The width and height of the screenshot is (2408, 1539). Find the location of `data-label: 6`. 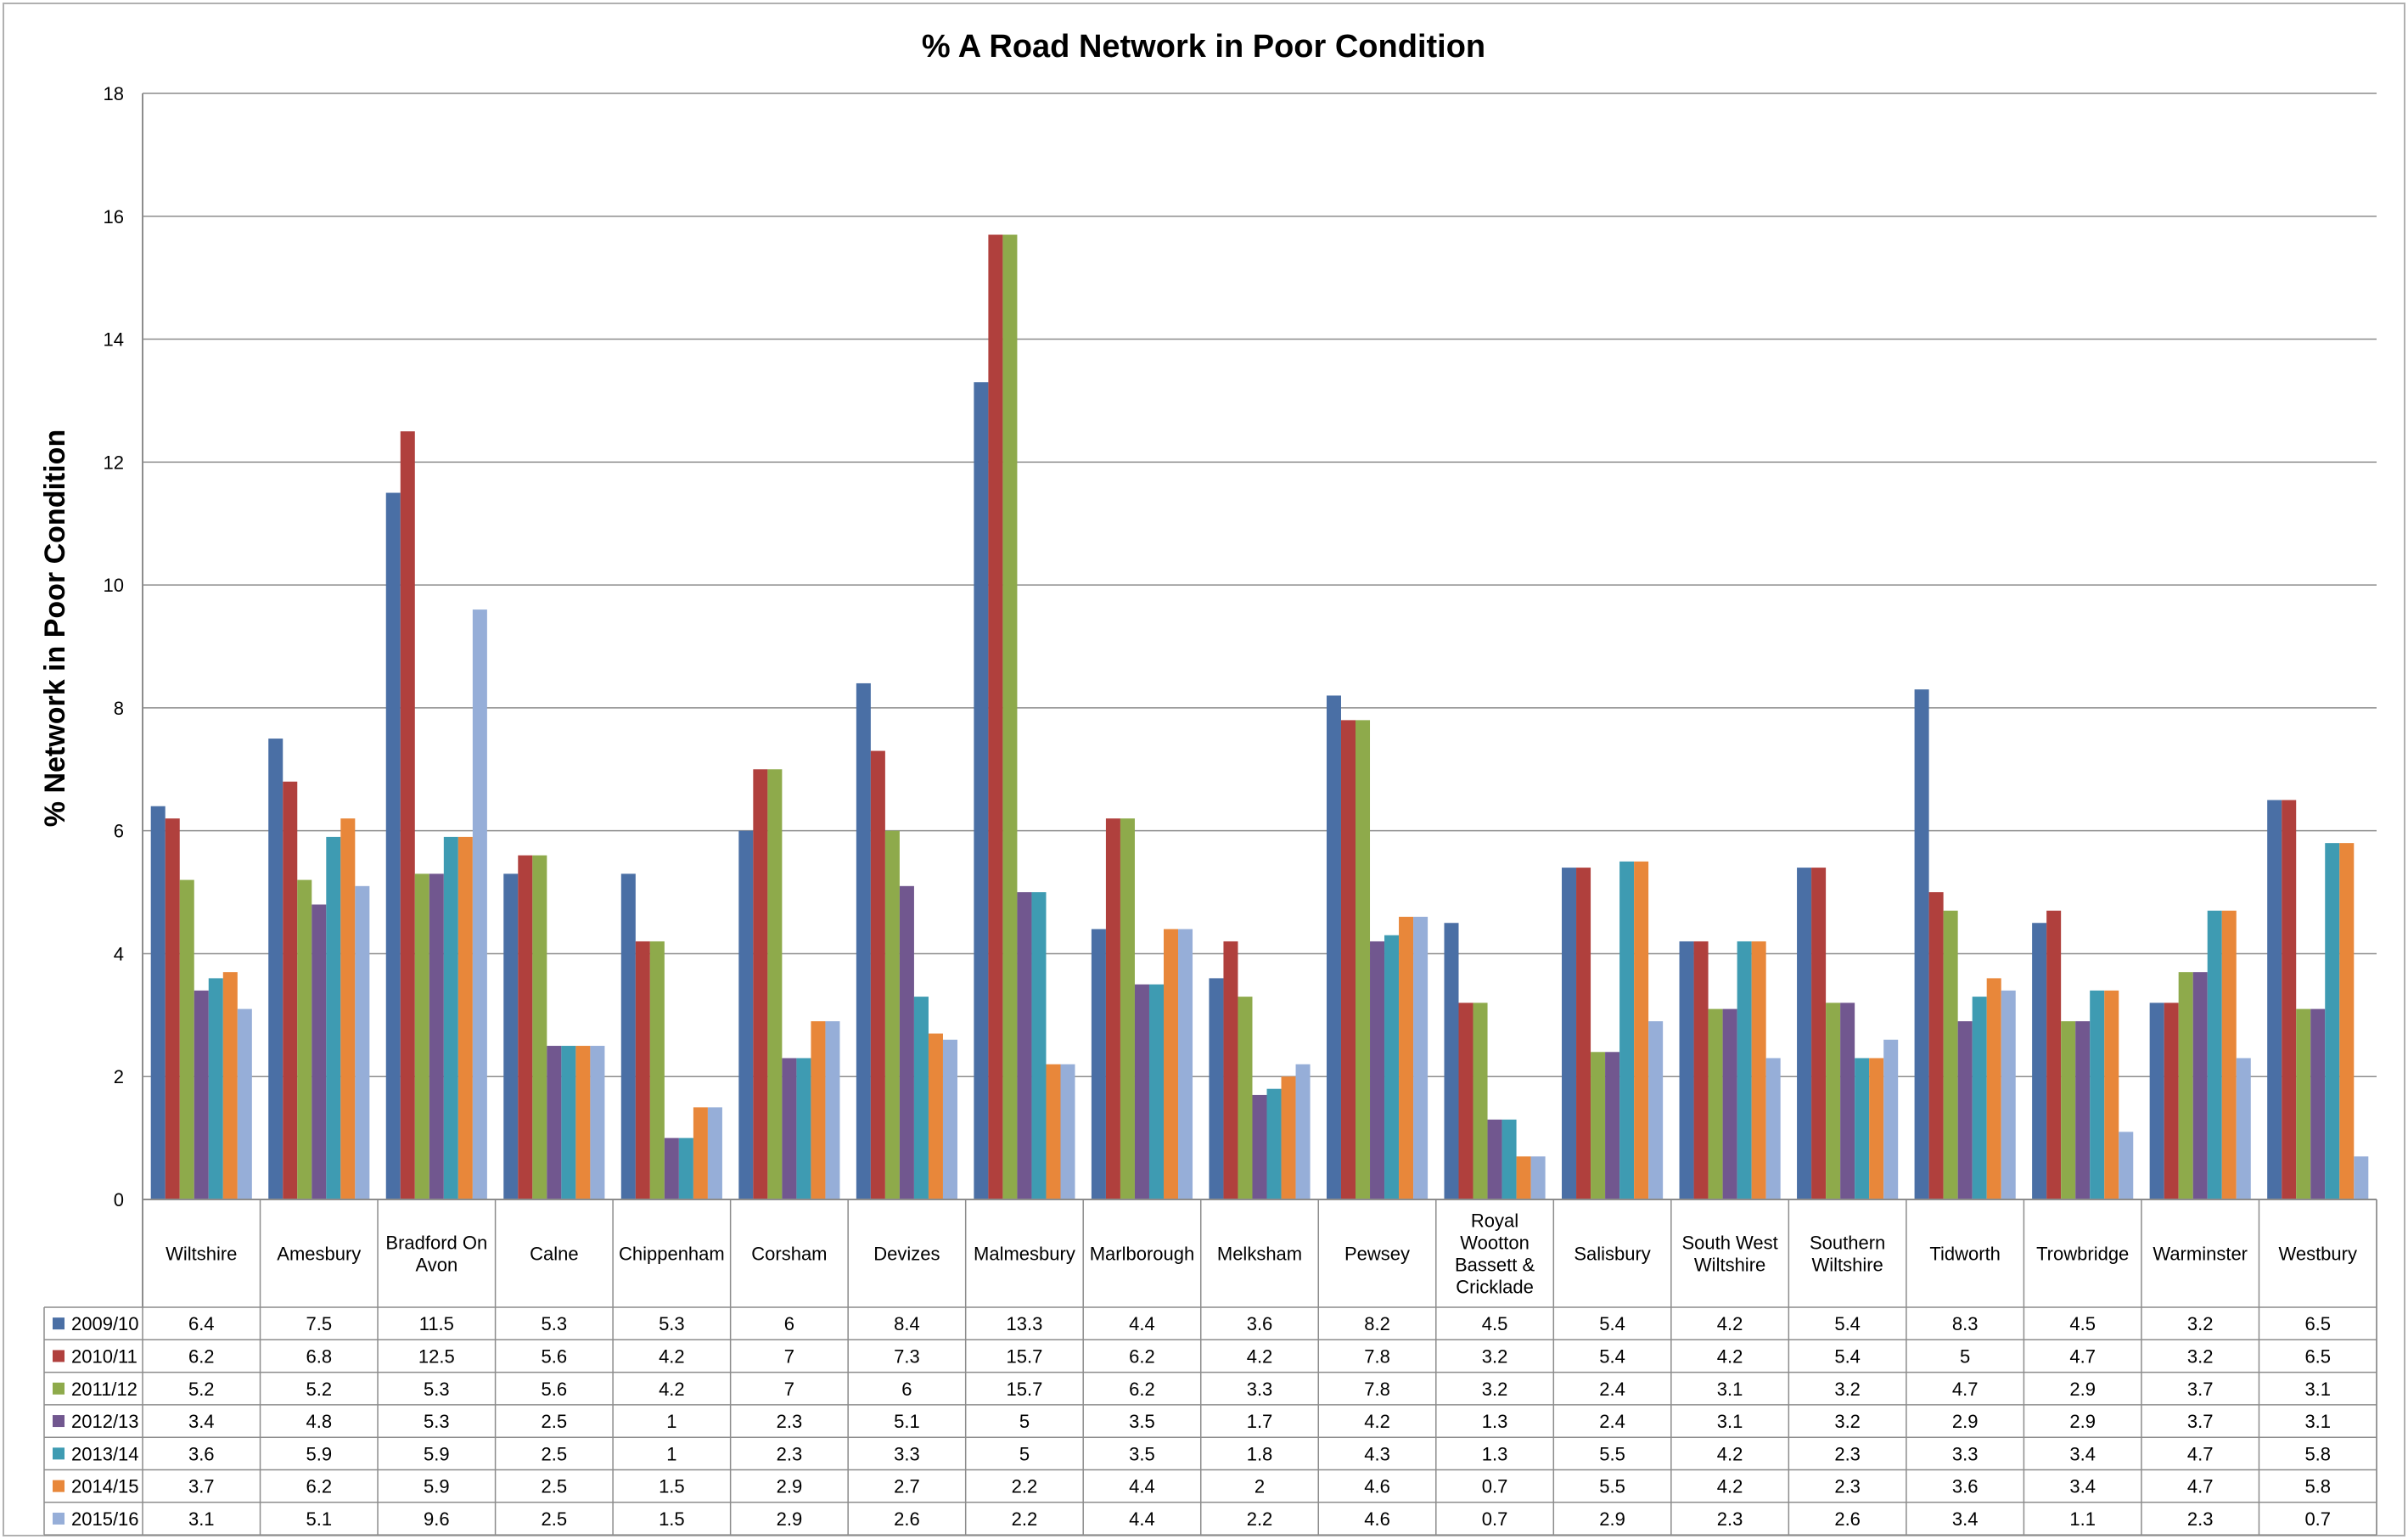

data-label: 6 is located at coordinates (906, 1389).